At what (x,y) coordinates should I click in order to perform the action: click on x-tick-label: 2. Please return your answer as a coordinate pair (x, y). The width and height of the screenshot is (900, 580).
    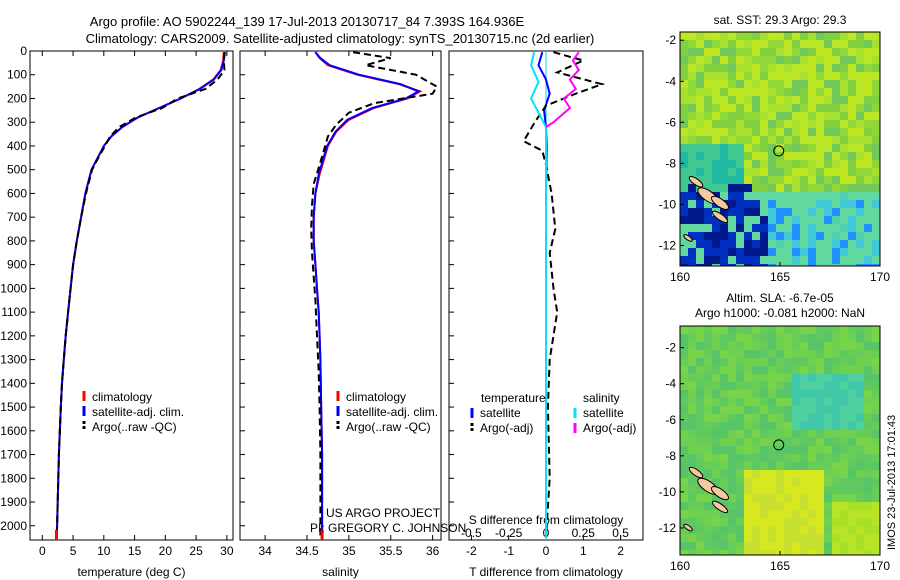
    Looking at the image, I should click on (620, 551).